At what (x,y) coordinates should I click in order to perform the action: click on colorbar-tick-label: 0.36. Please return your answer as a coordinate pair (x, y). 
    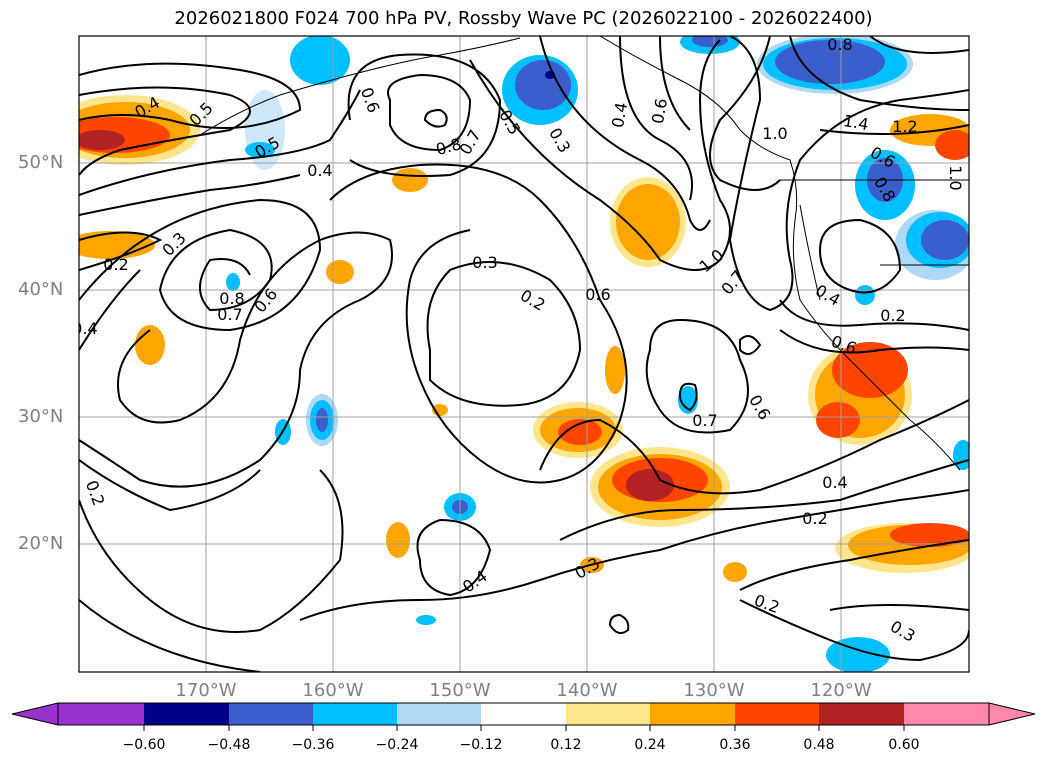
    Looking at the image, I should click on (735, 745).